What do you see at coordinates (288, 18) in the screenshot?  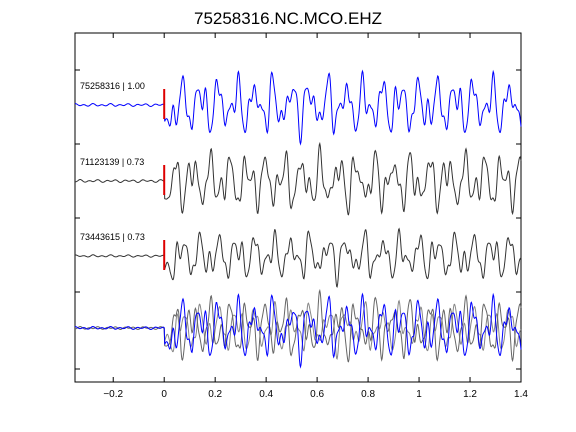 I see `chart-title: 75258316.NC.MCO.EHZ` at bounding box center [288, 18].